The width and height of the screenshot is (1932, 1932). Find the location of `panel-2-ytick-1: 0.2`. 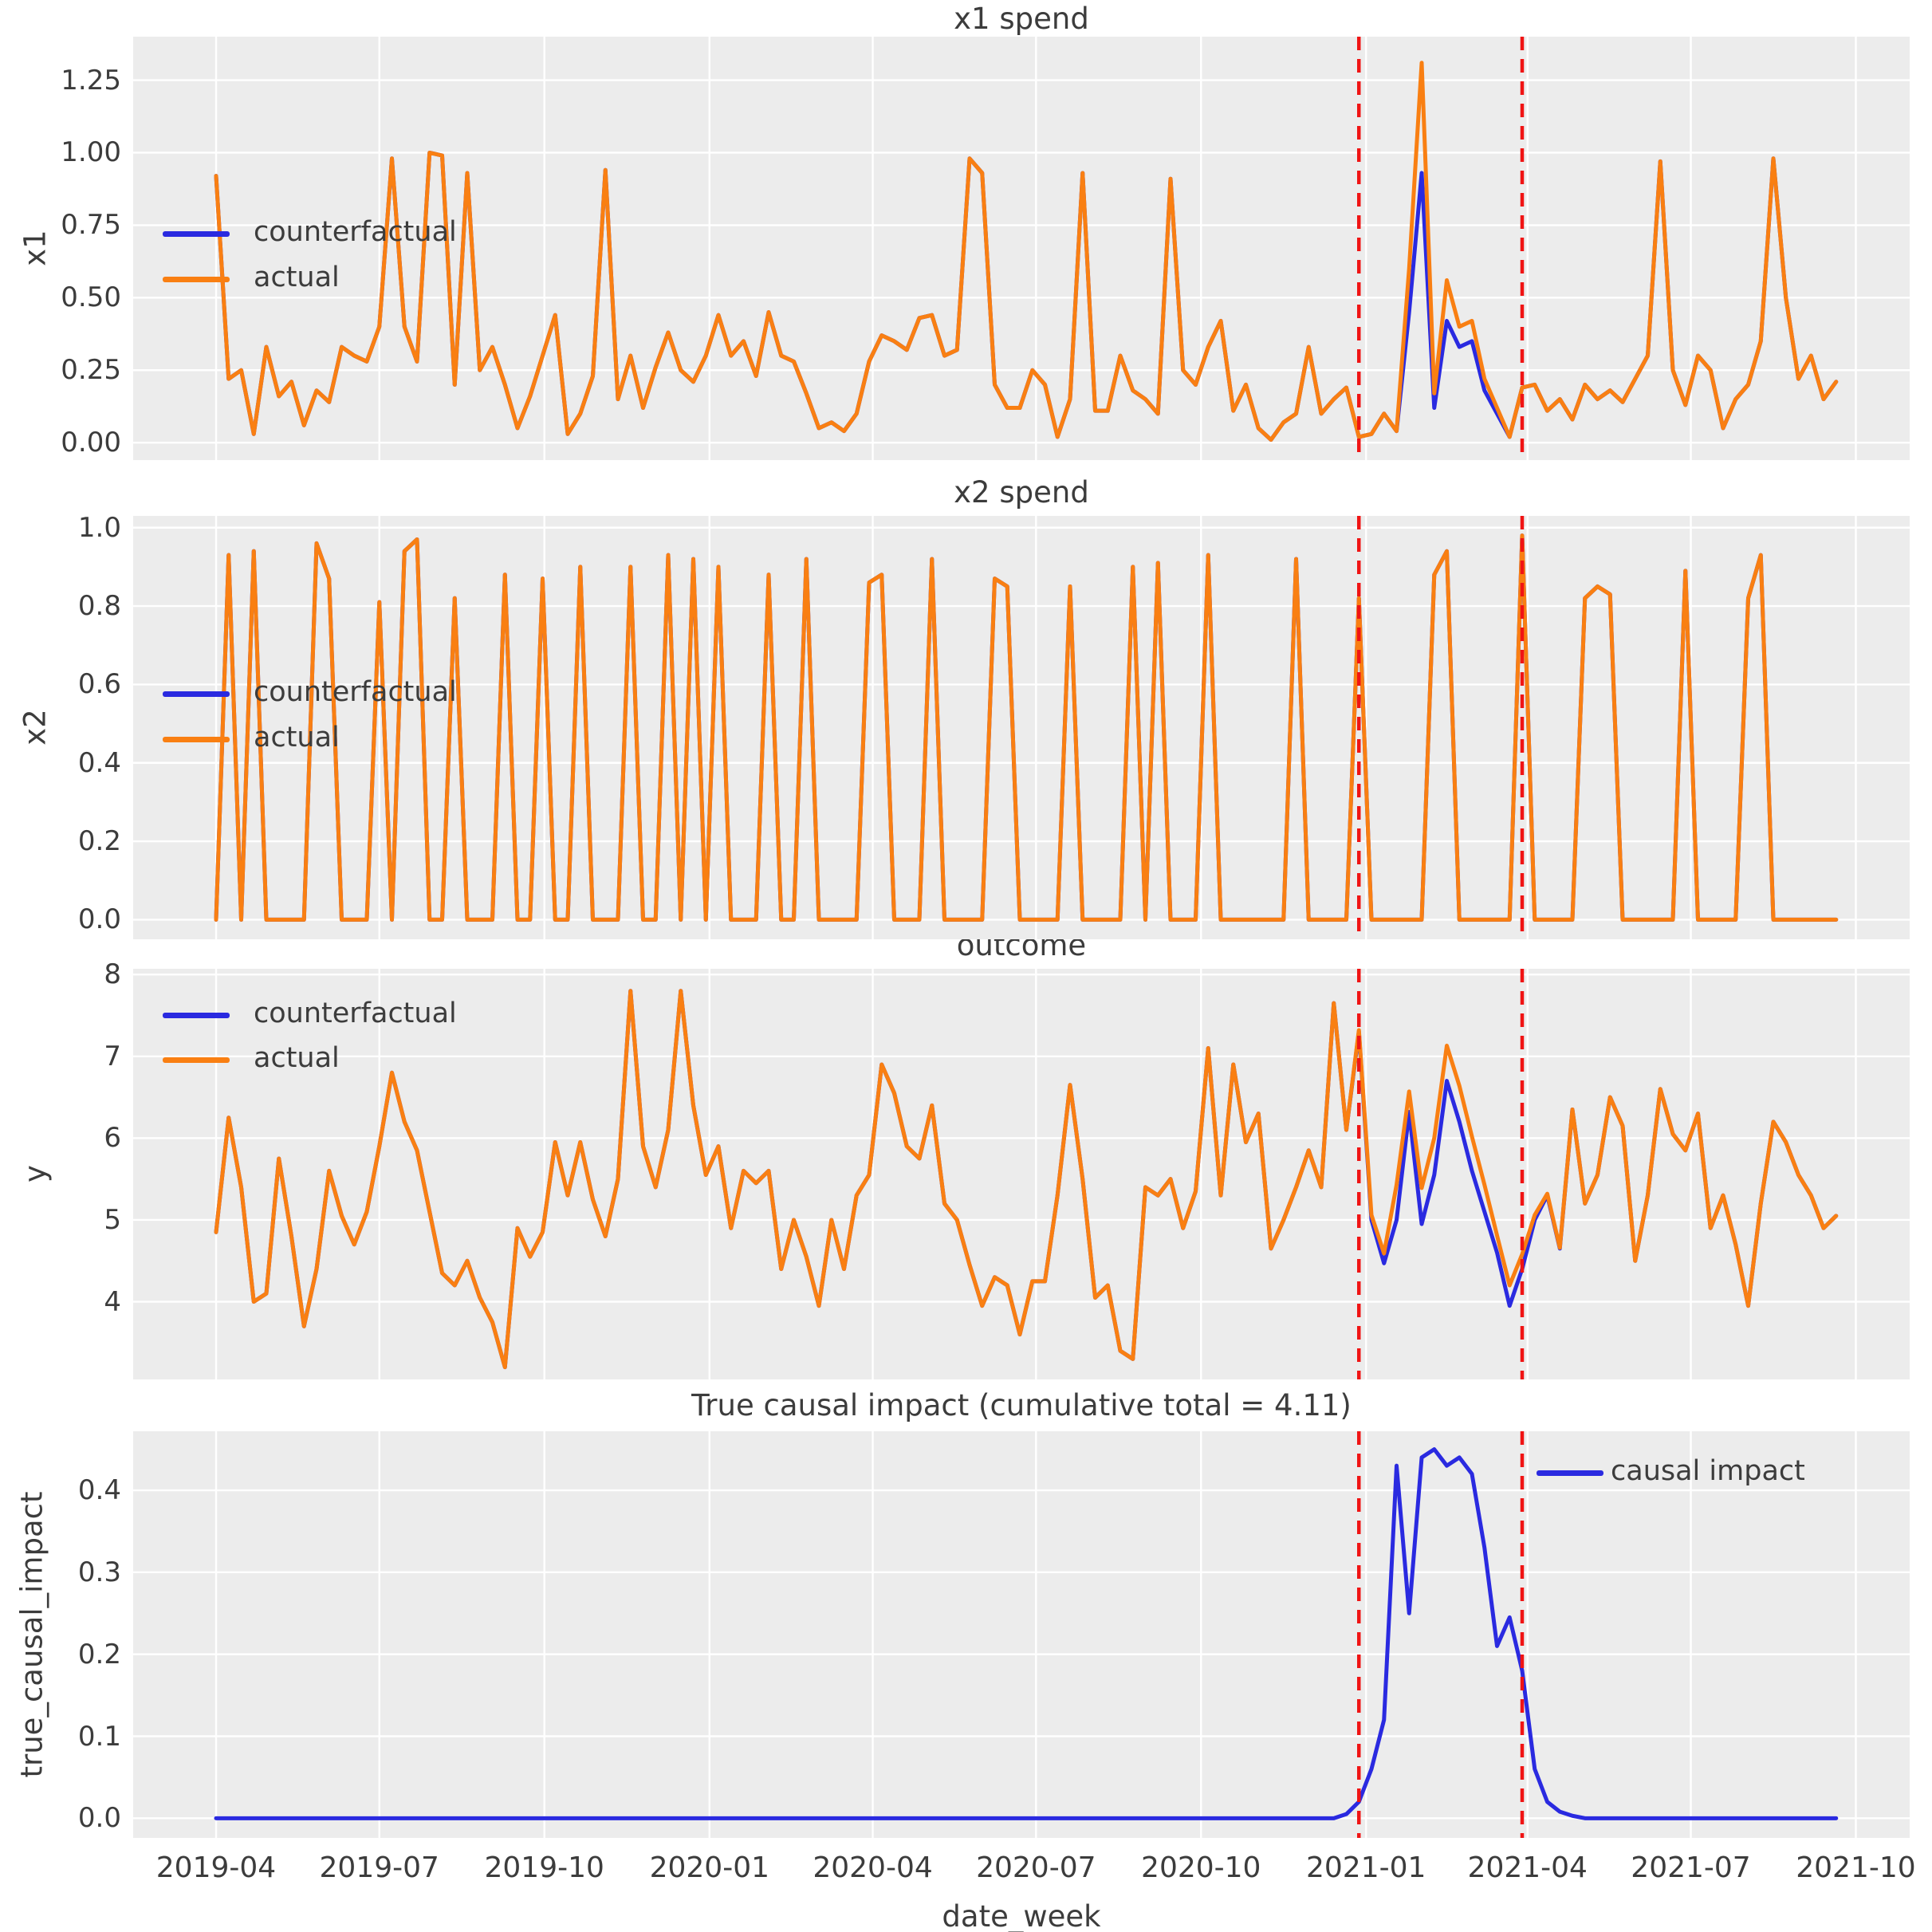

panel-2-ytick-1: 0.2 is located at coordinates (99, 841).